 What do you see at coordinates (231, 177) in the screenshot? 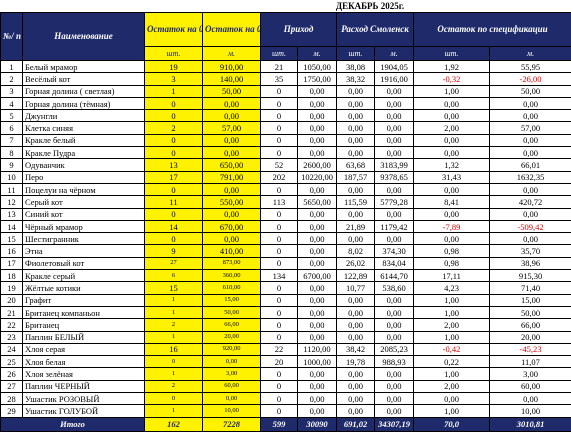
I see `stock-m: 791,00` at bounding box center [231, 177].